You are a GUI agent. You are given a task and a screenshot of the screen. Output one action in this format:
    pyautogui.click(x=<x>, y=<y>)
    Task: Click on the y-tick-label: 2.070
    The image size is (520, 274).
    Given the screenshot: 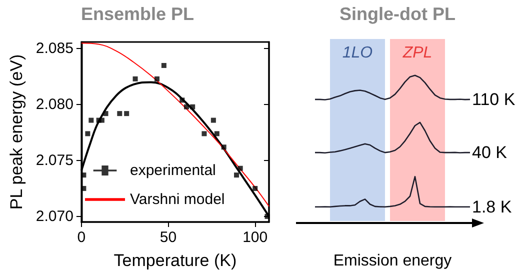 What is the action you would take?
    pyautogui.click(x=55, y=216)
    